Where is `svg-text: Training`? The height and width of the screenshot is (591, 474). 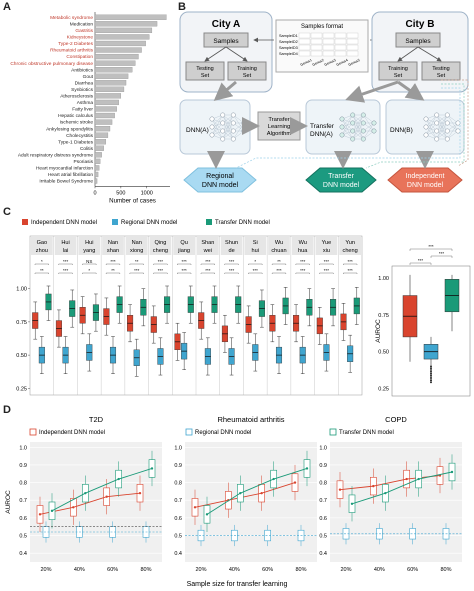
svg-text: Training is located at coordinates (398, 69).